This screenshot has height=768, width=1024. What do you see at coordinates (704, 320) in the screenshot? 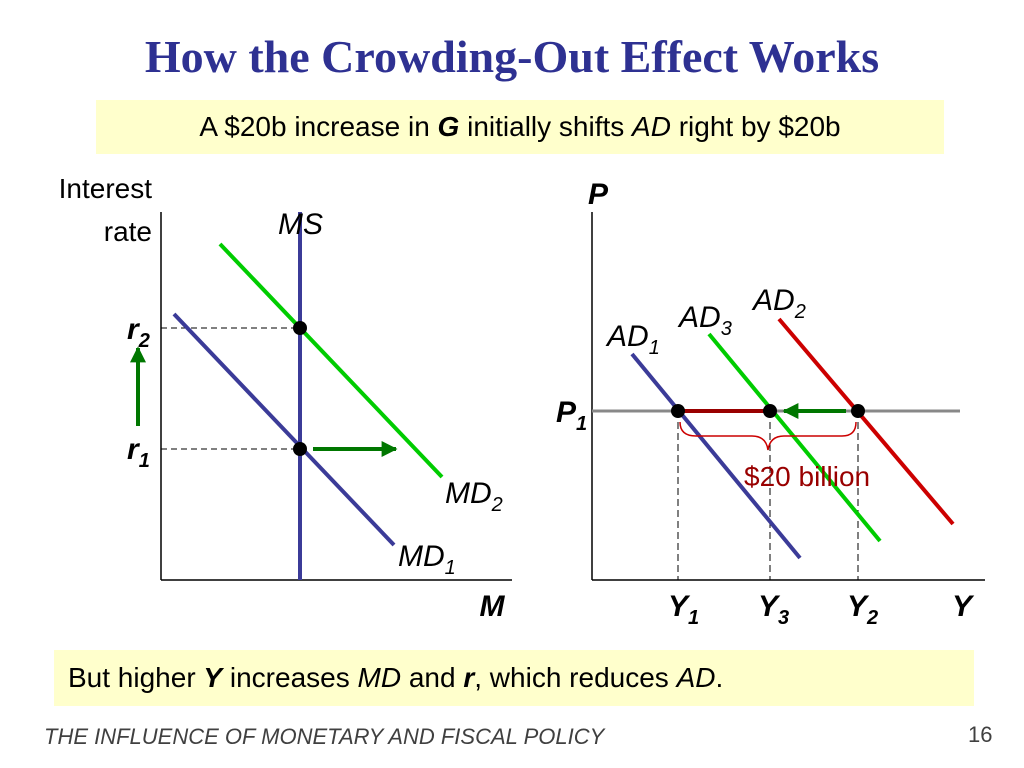
I see `ad3-label: AD3` at bounding box center [704, 320].